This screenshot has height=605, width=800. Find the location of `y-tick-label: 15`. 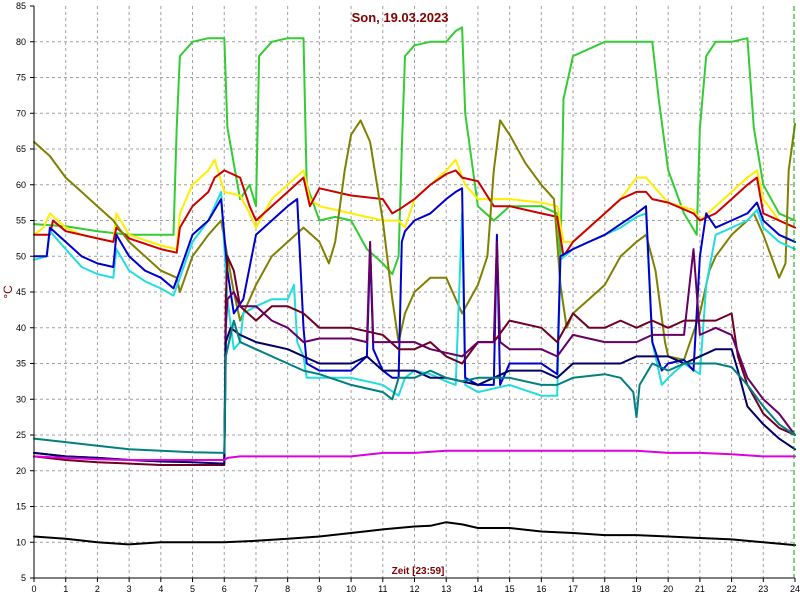

y-tick-label: 15 is located at coordinates (21, 507).